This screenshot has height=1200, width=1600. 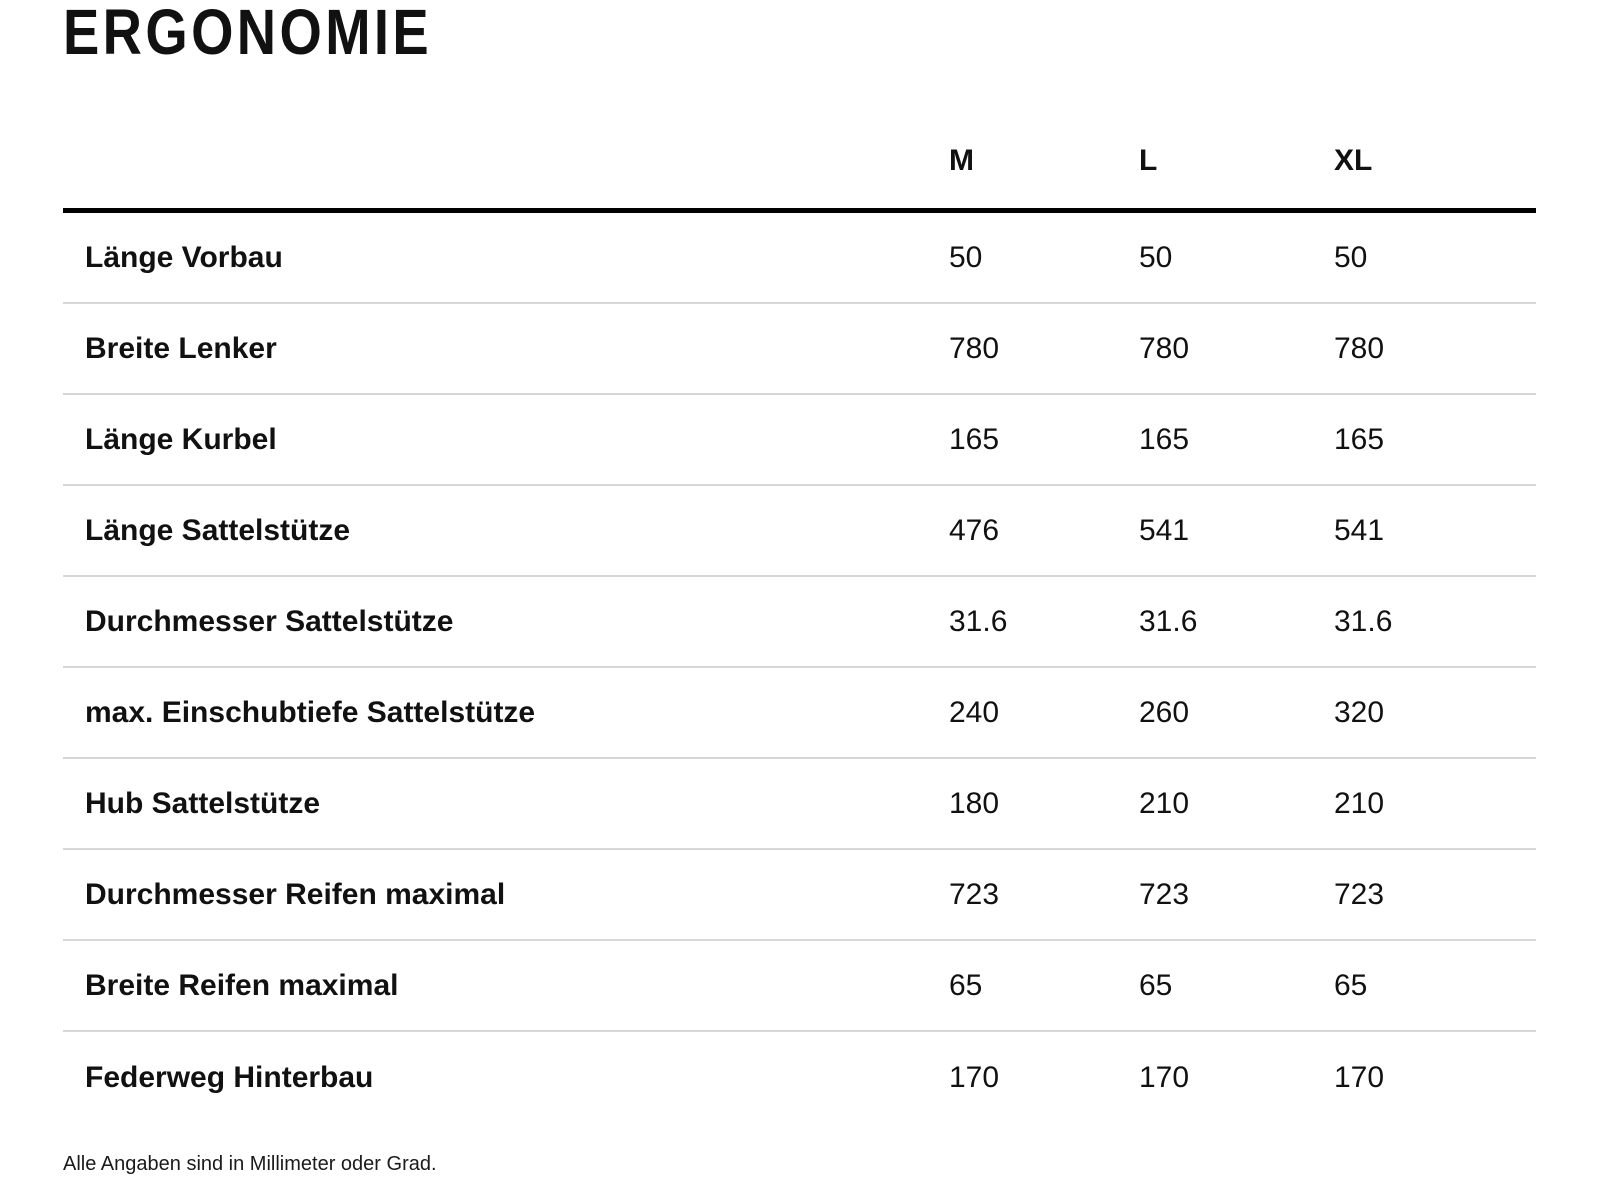 I want to click on value-m: 170, so click(x=974, y=1077).